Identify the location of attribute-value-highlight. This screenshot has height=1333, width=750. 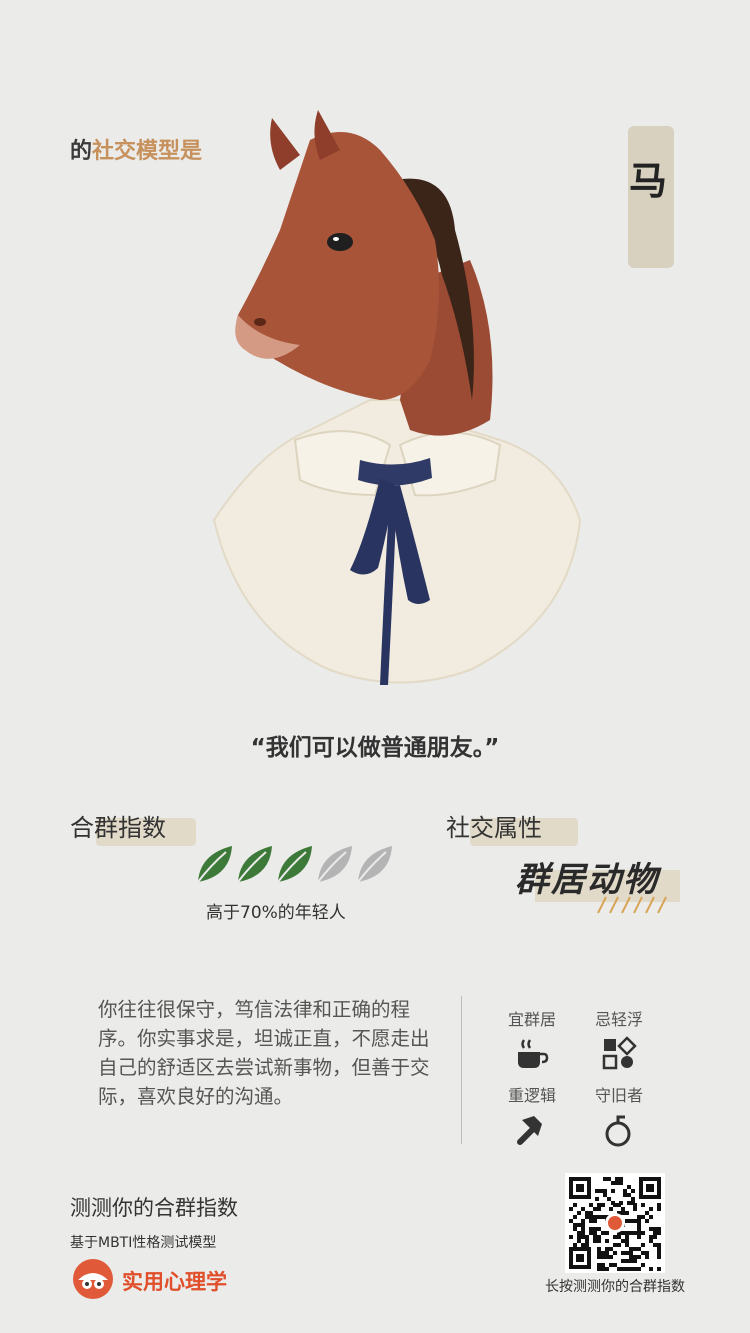
(607, 886).